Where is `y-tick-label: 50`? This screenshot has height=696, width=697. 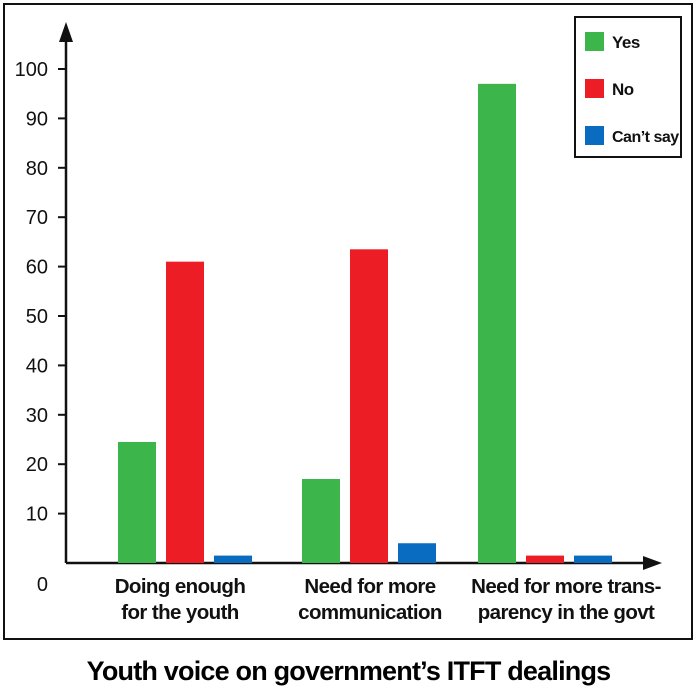 y-tick-label: 50 is located at coordinates (37, 317).